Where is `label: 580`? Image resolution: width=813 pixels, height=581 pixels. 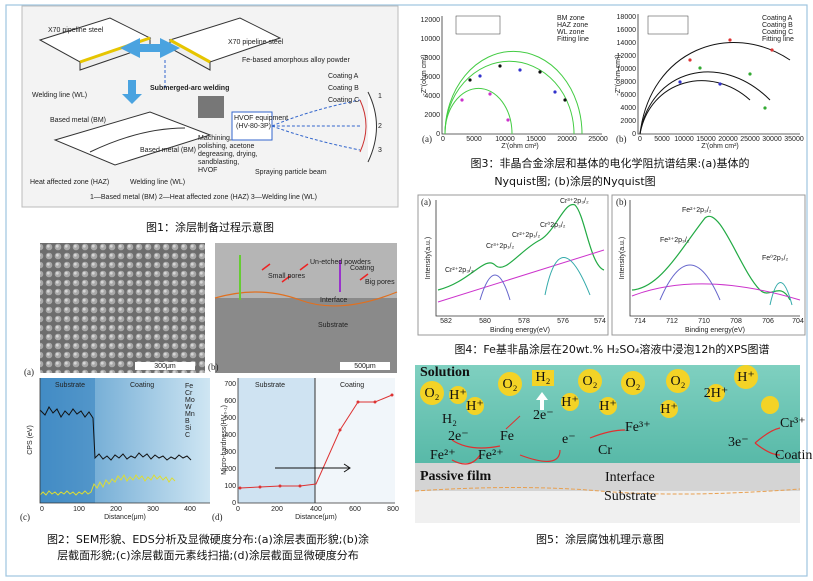 label: 580 is located at coordinates (485, 321).